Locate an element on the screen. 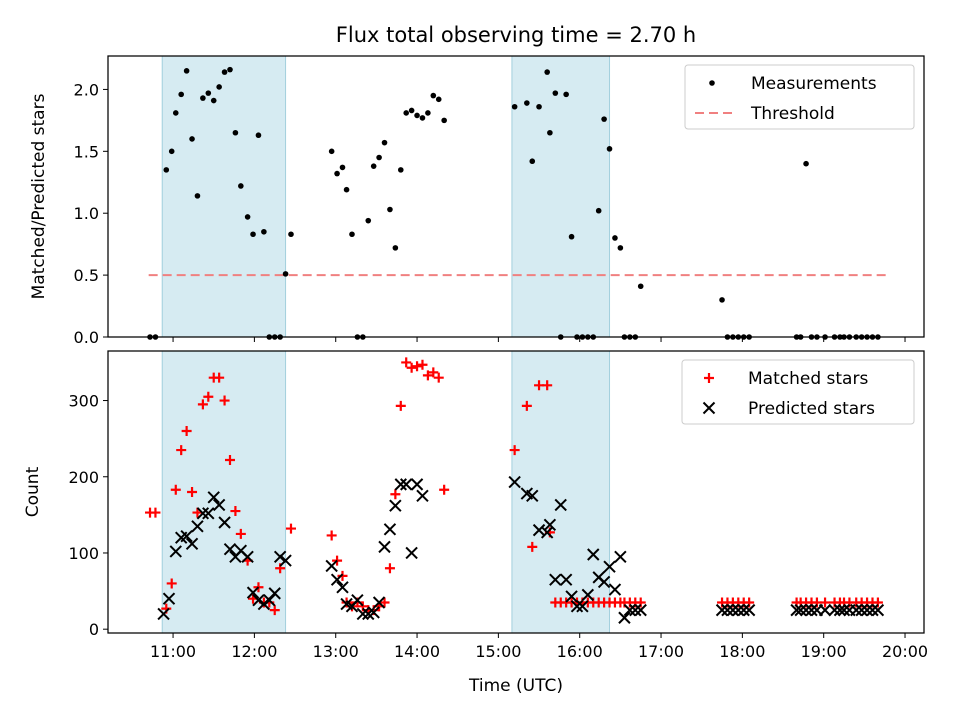 The height and width of the screenshot is (720, 960). x-tick-label: 11:00 is located at coordinates (173, 651).